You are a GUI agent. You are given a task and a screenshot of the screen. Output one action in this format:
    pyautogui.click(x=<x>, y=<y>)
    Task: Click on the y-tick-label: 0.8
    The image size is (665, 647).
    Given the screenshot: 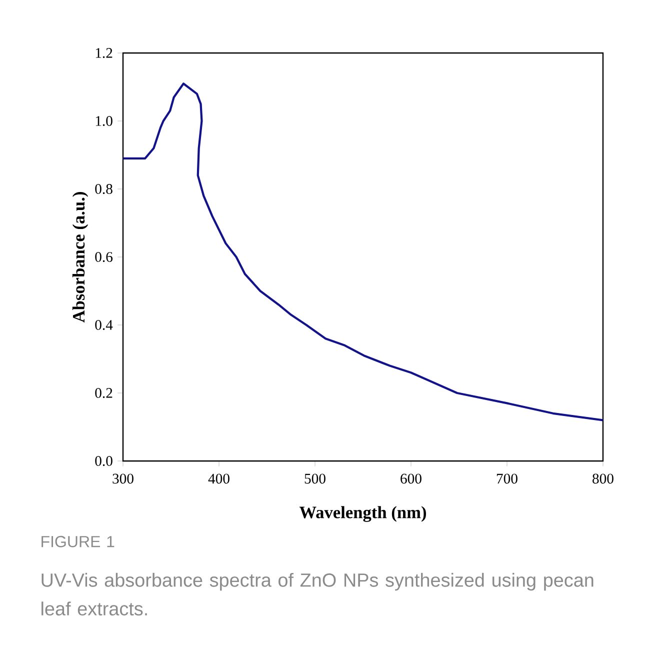 What is the action you would take?
    pyautogui.click(x=103, y=189)
    